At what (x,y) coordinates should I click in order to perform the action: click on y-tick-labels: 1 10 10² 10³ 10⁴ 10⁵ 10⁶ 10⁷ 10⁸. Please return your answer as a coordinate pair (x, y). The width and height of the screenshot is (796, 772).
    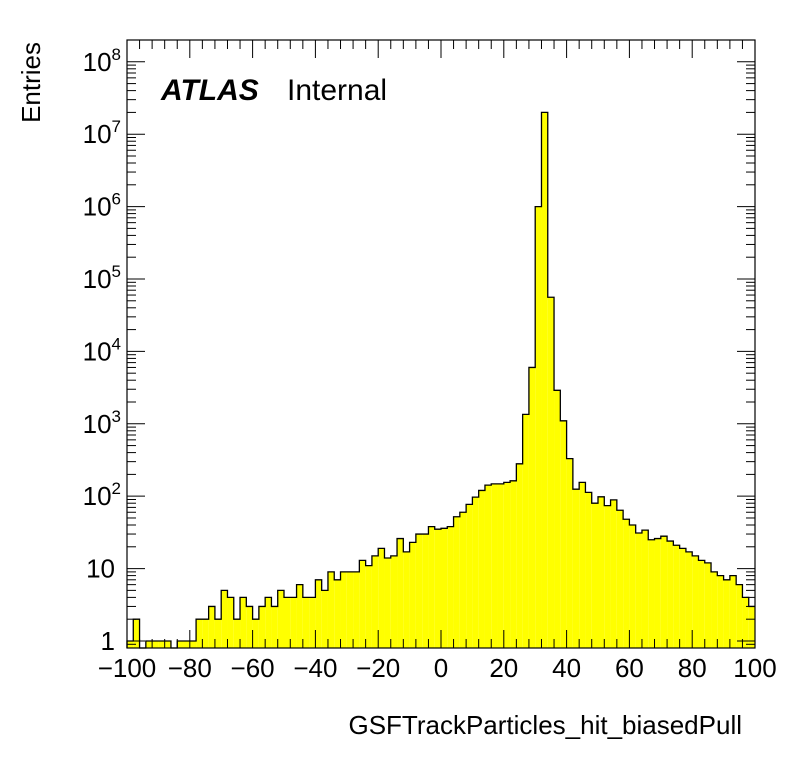
    Looking at the image, I should click on (102, 350).